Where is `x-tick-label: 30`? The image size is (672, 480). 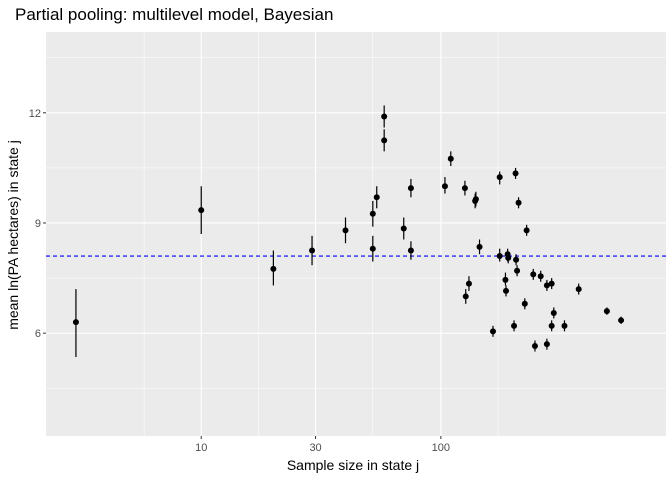
x-tick-label: 30 is located at coordinates (315, 448).